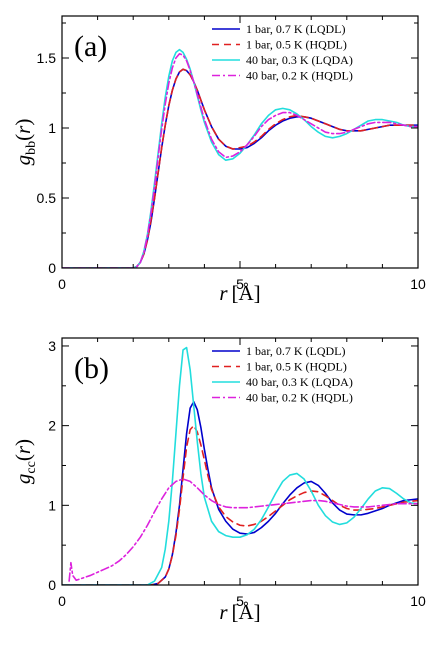 The image size is (436, 659). Describe the element at coordinates (90, 46) in the screenshot. I see `panel-label: (a)` at that location.